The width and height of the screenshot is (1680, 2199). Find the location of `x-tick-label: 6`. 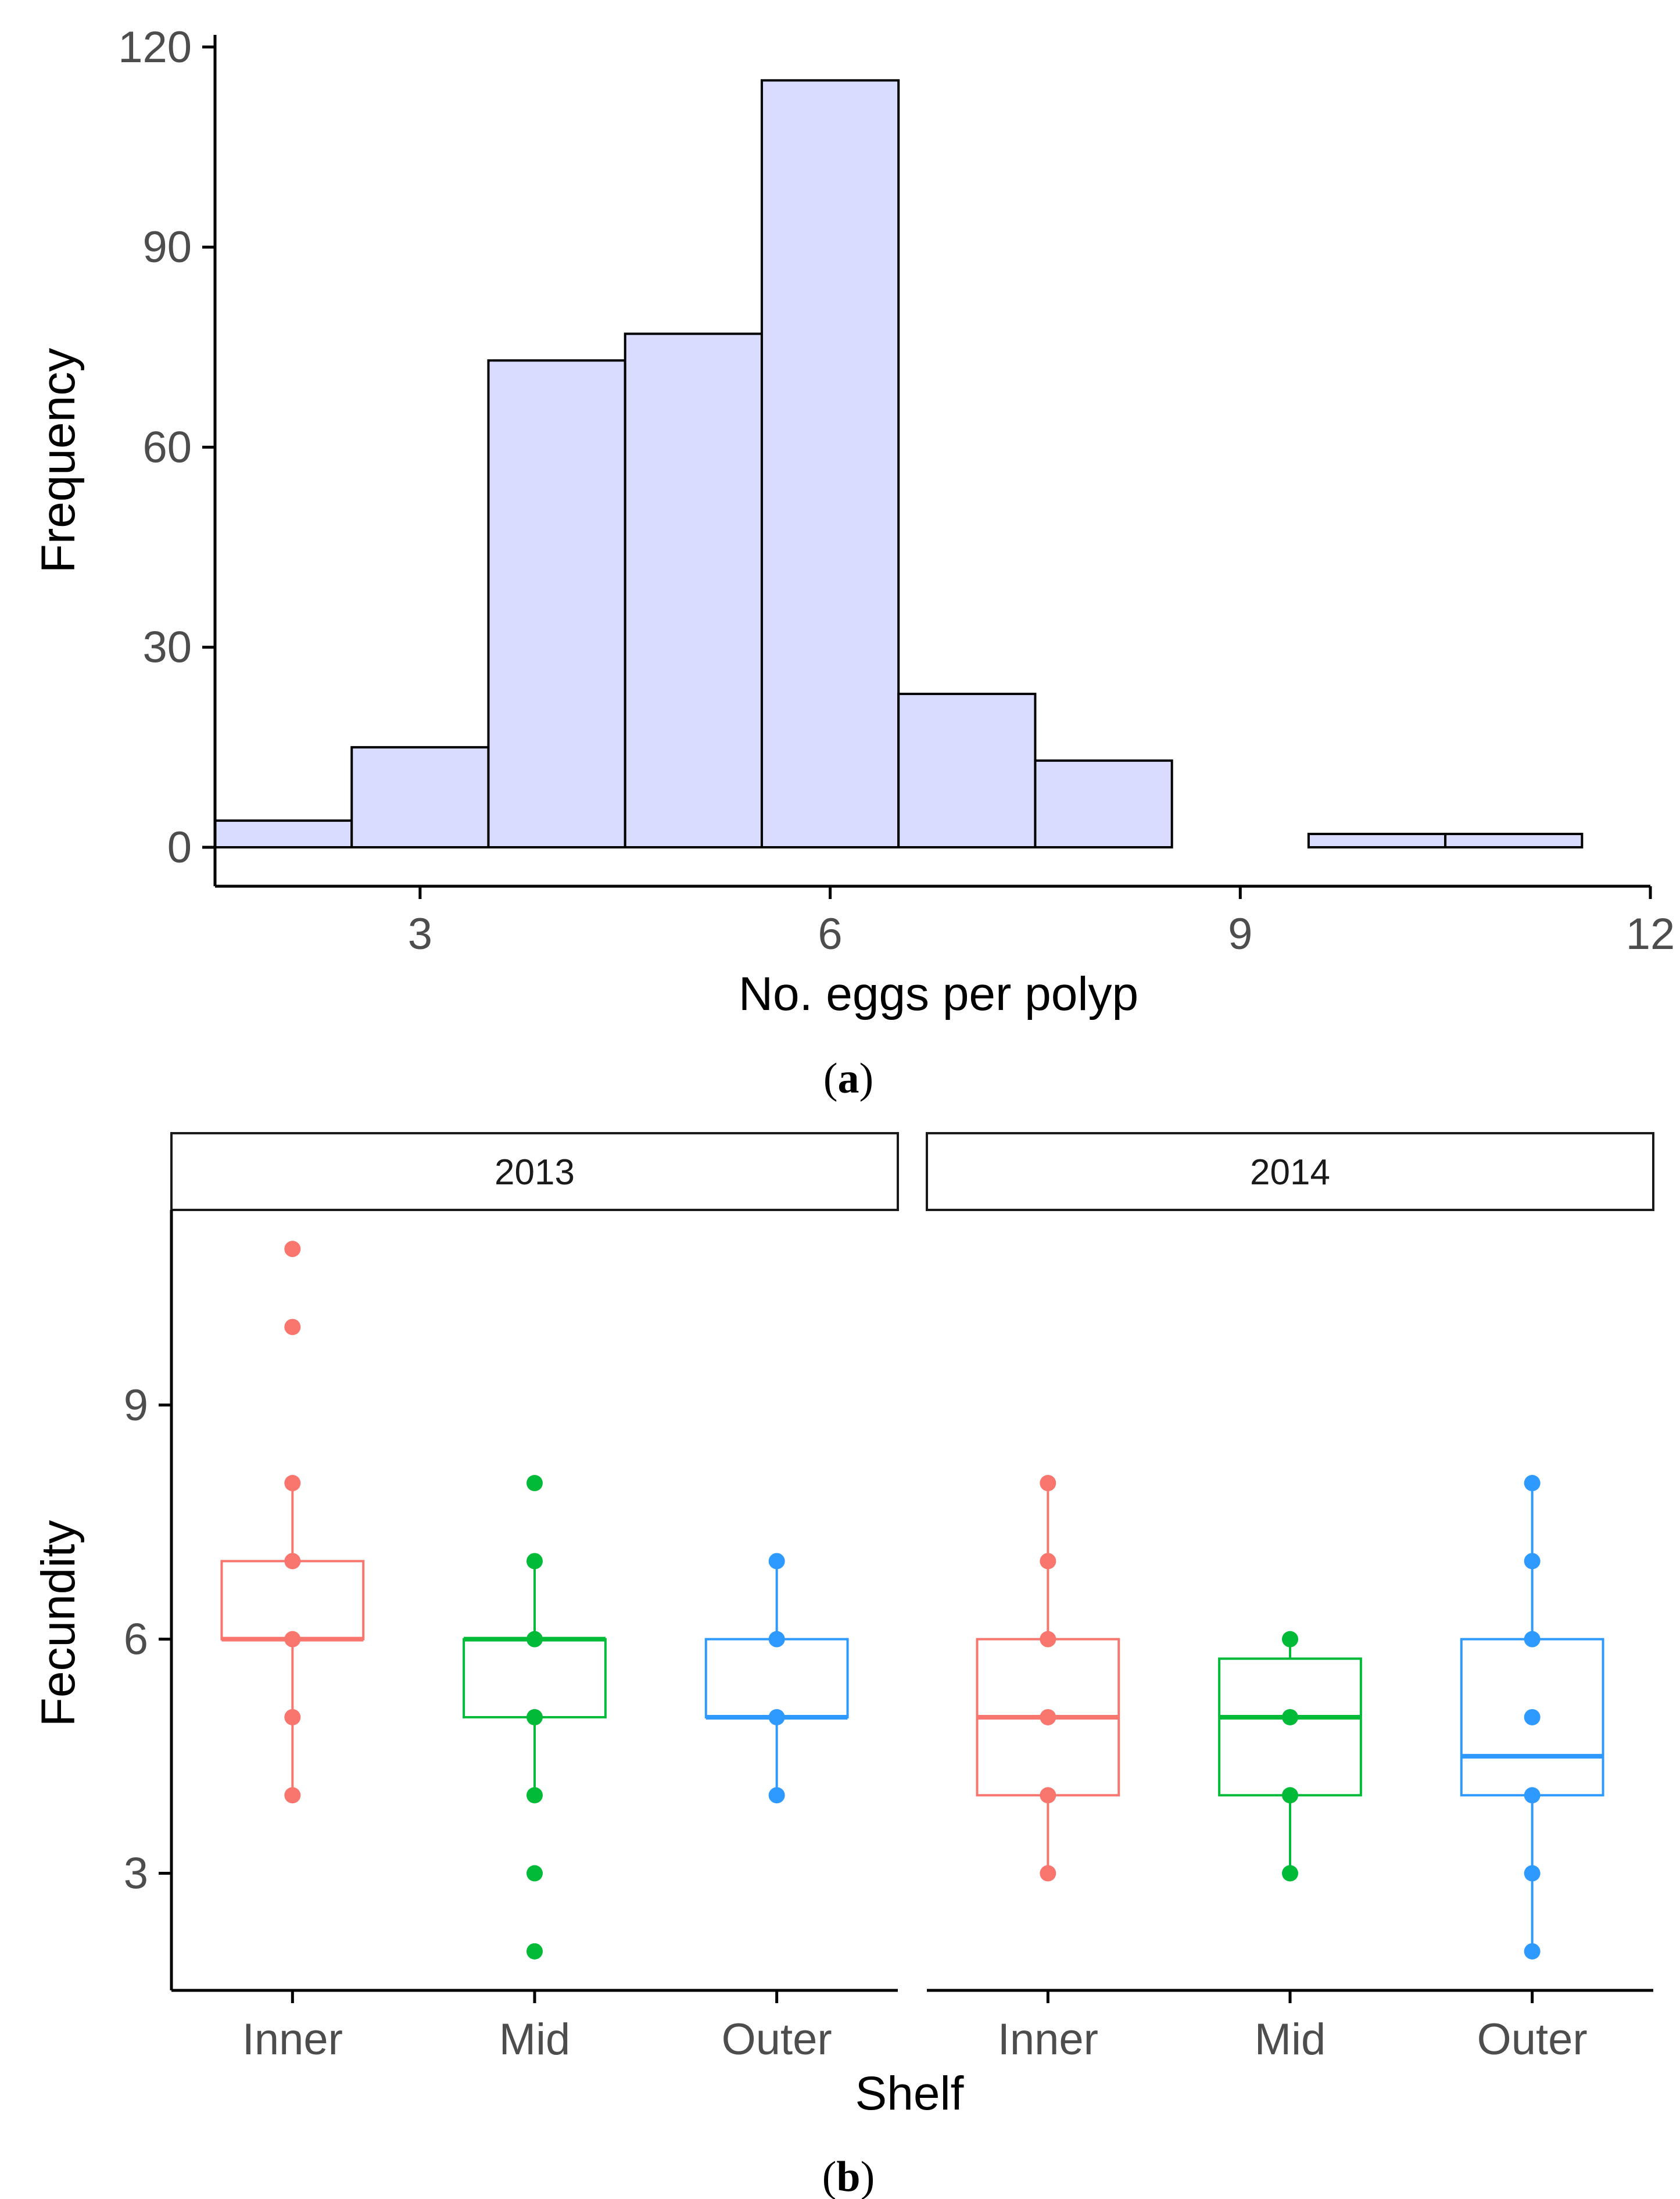

x-tick-label: 6 is located at coordinates (830, 934).